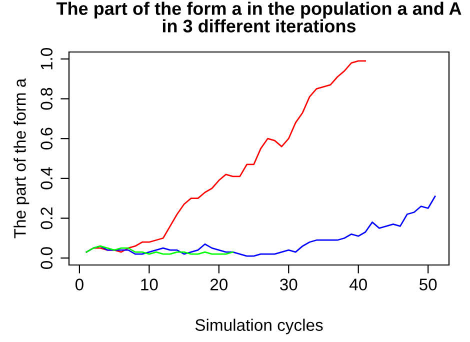 The image size is (470, 342). I want to click on x-tick-label: 10, so click(149, 284).